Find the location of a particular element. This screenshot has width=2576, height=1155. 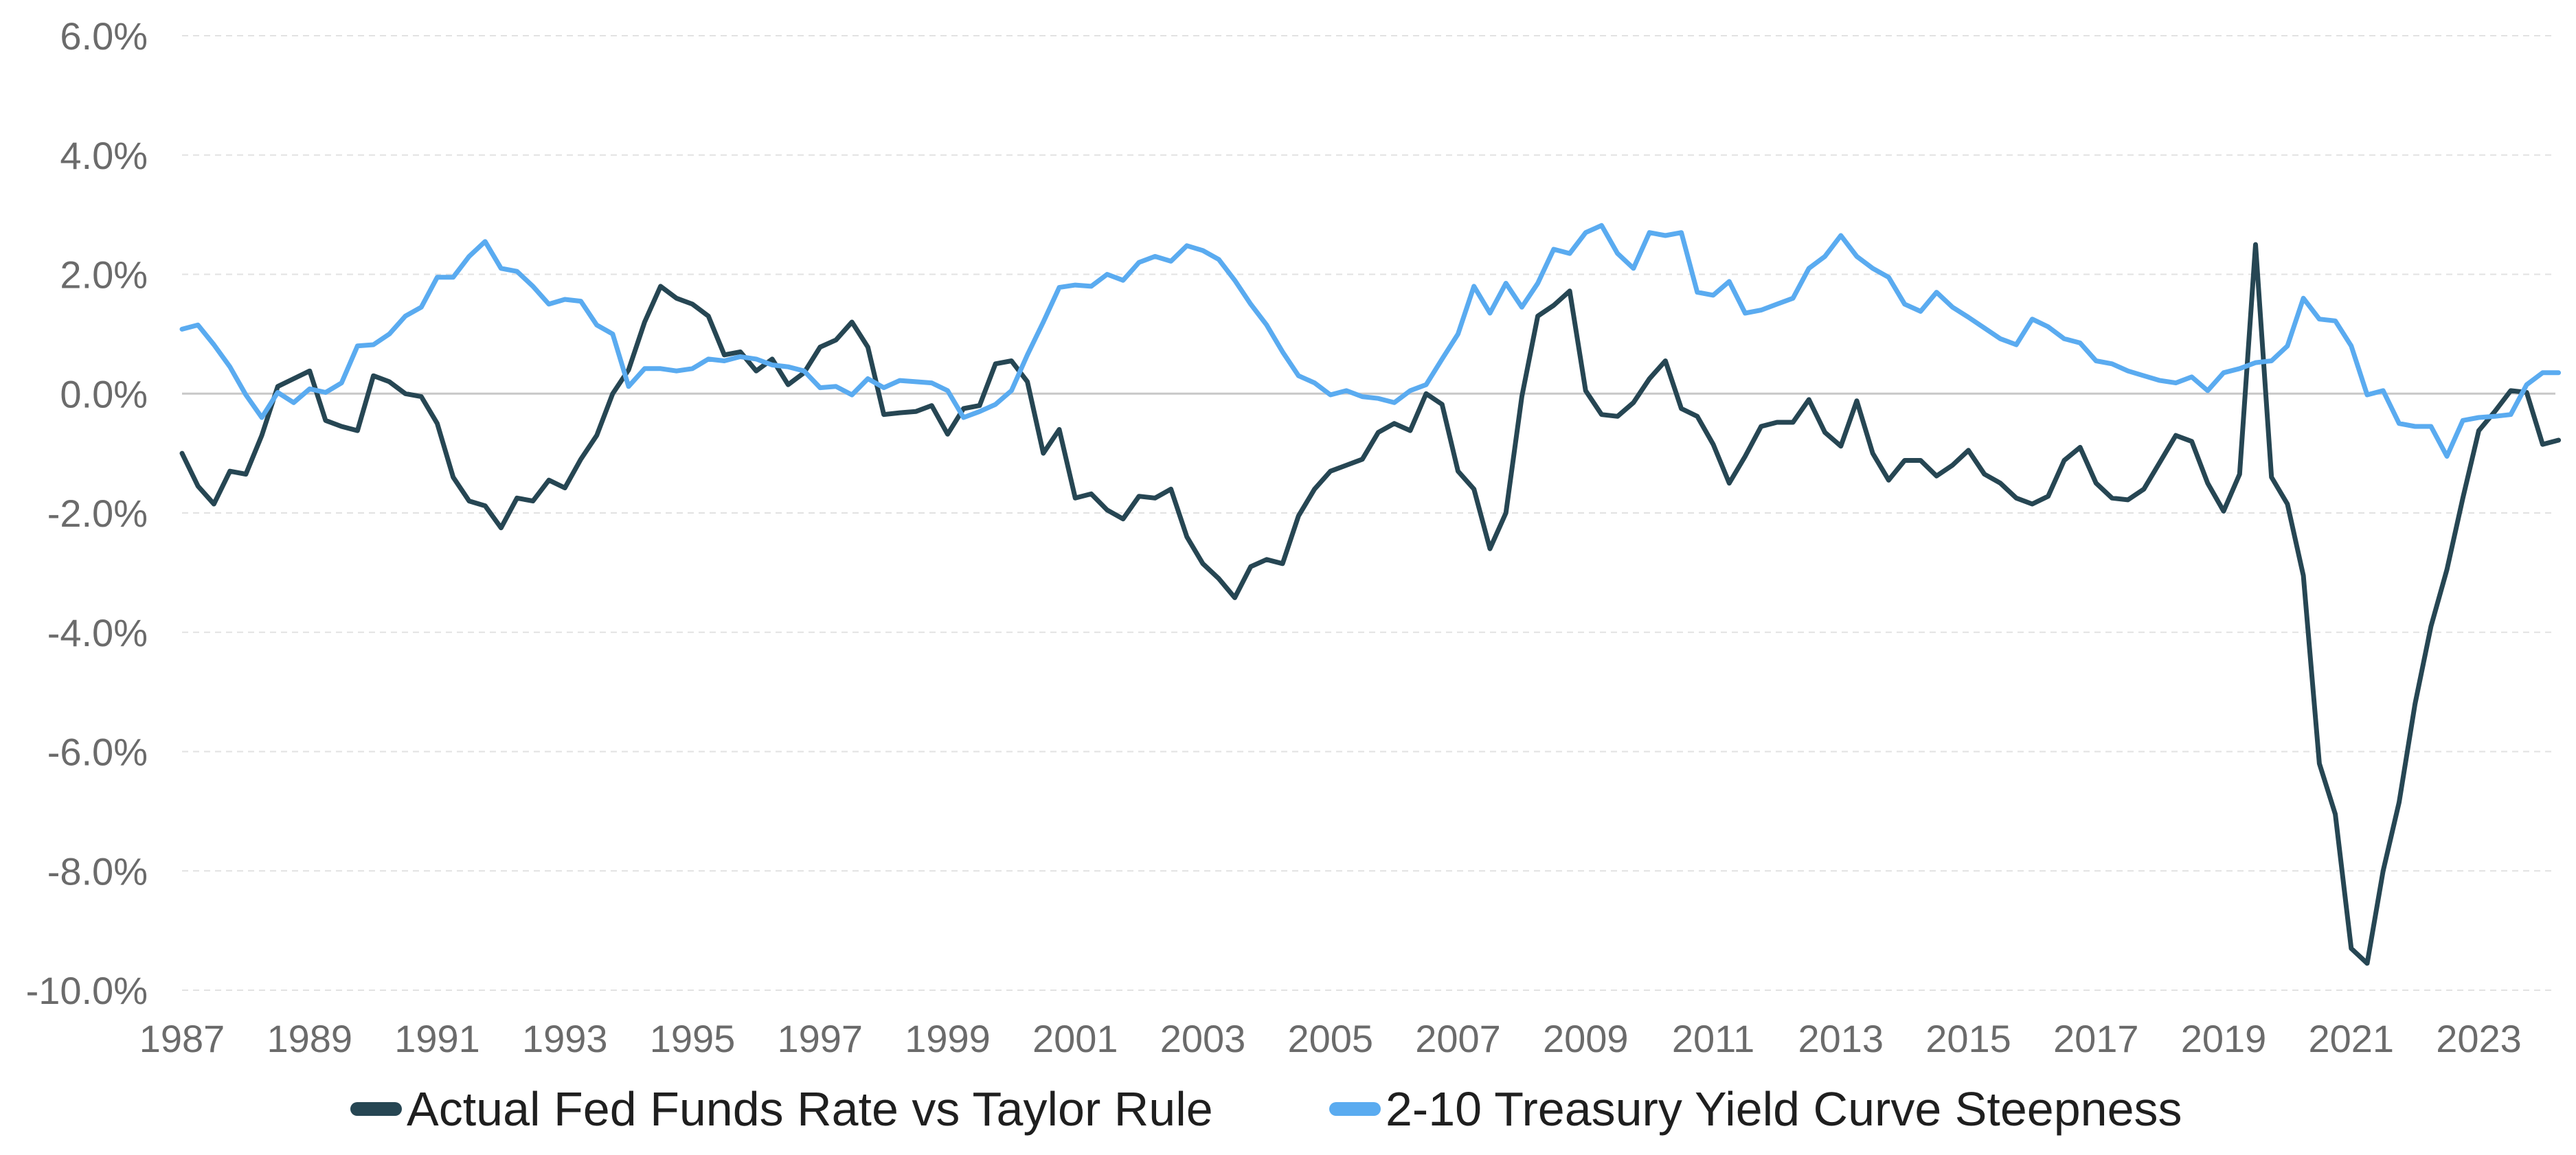

x-tick-label: 1999 is located at coordinates (948, 1038).